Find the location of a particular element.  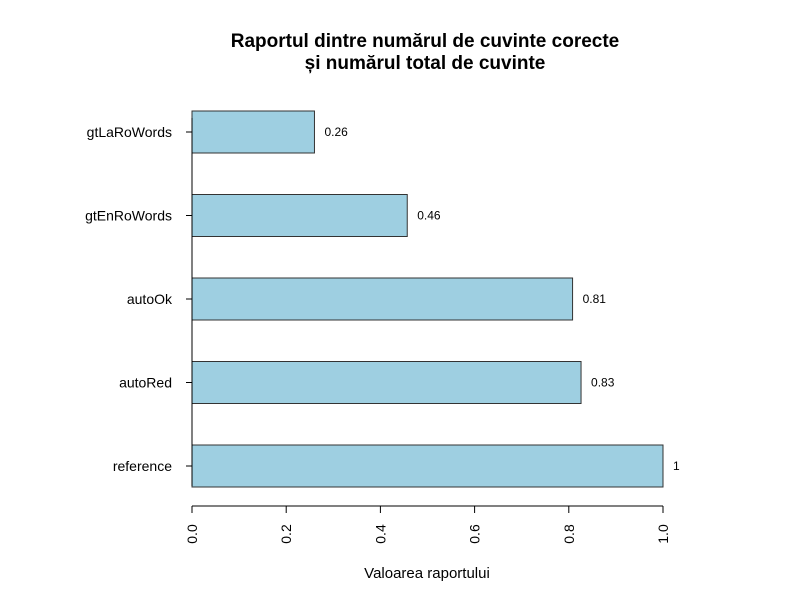

value-label-gtEnRoWords: 0.46 is located at coordinates (429, 216).